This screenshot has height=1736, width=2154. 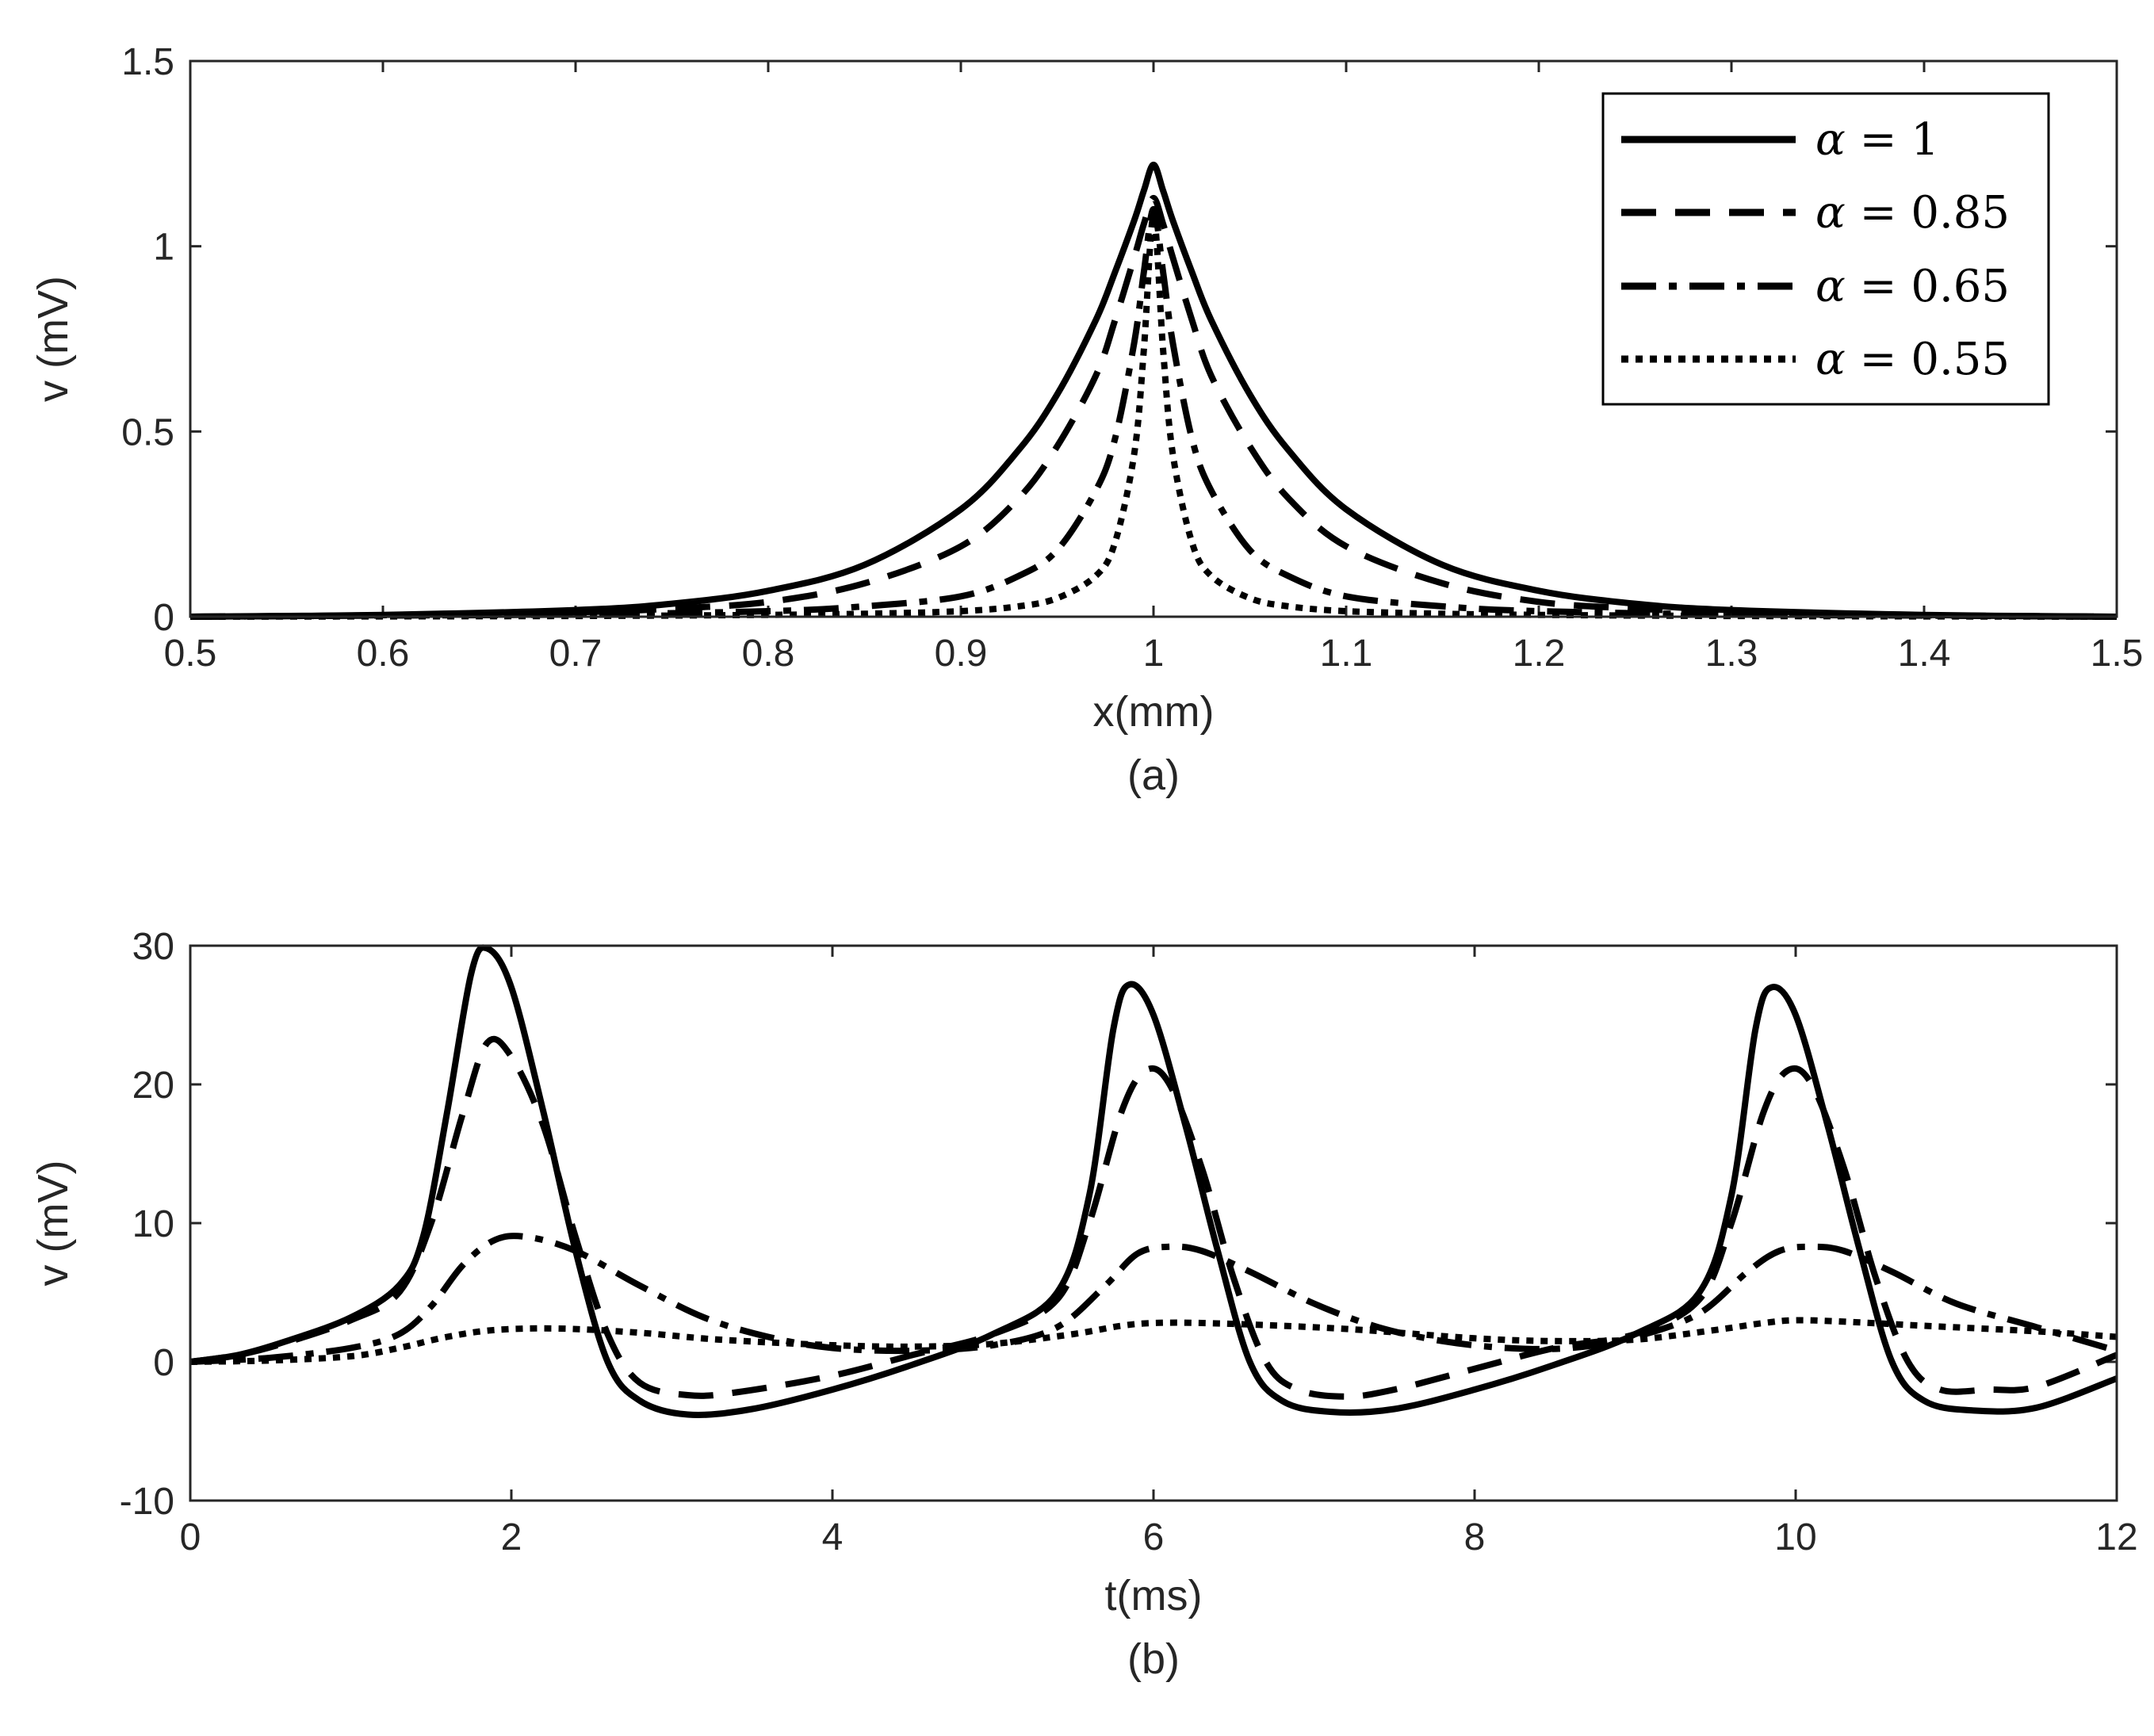 What do you see at coordinates (1912, 359) in the screenshot?
I see `legend-entry-alpha-0.55: α = 0.55` at bounding box center [1912, 359].